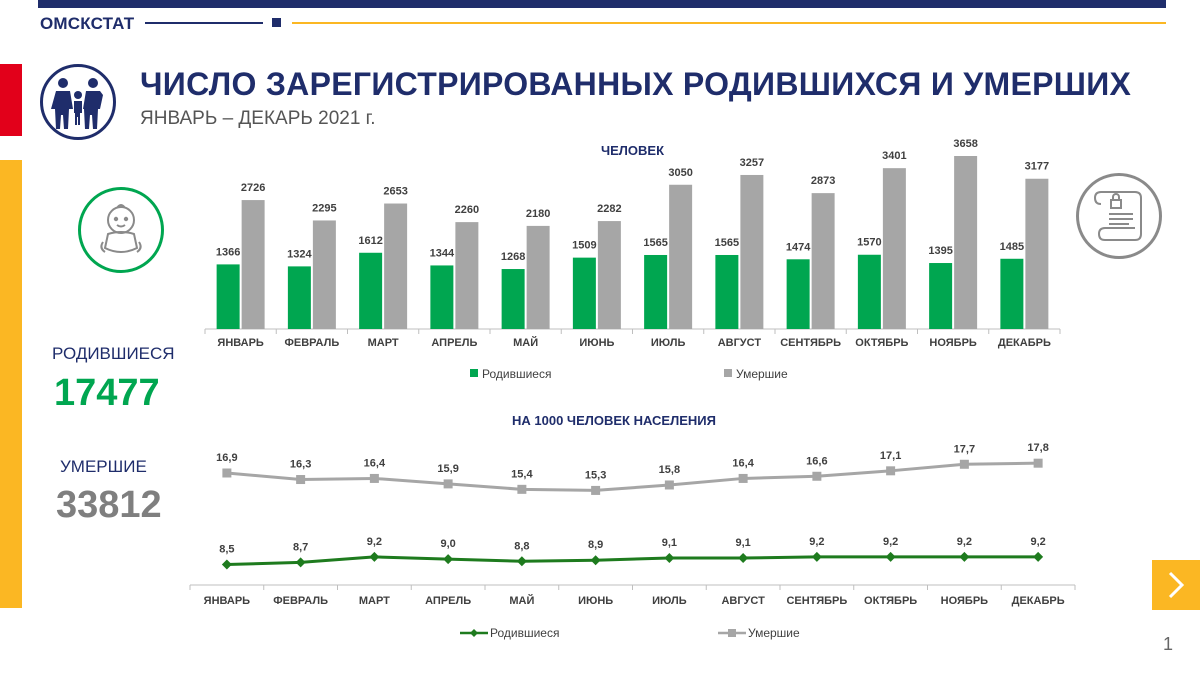 The width and height of the screenshot is (1200, 675). Describe the element at coordinates (727, 243) in the screenshot. I see `births-bar-label: 1565` at that location.